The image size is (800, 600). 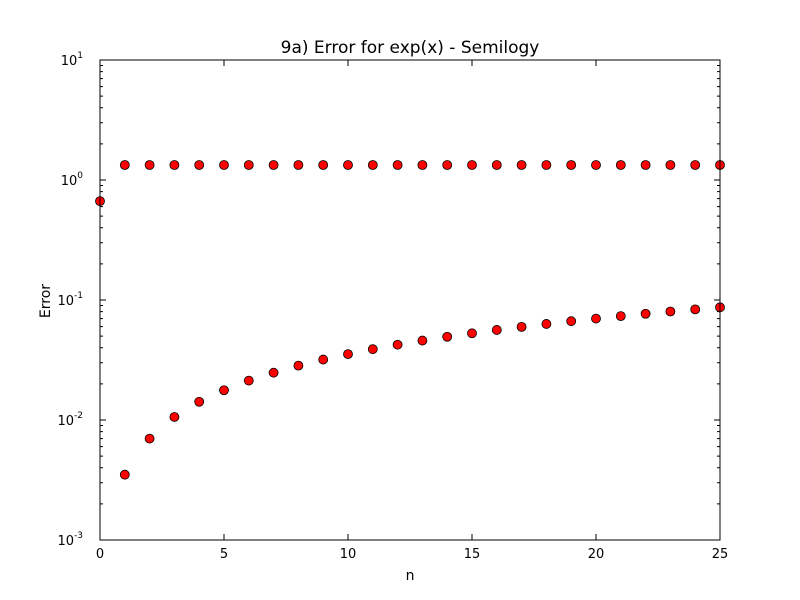 I want to click on x-tick-label: 0, so click(x=100, y=554).